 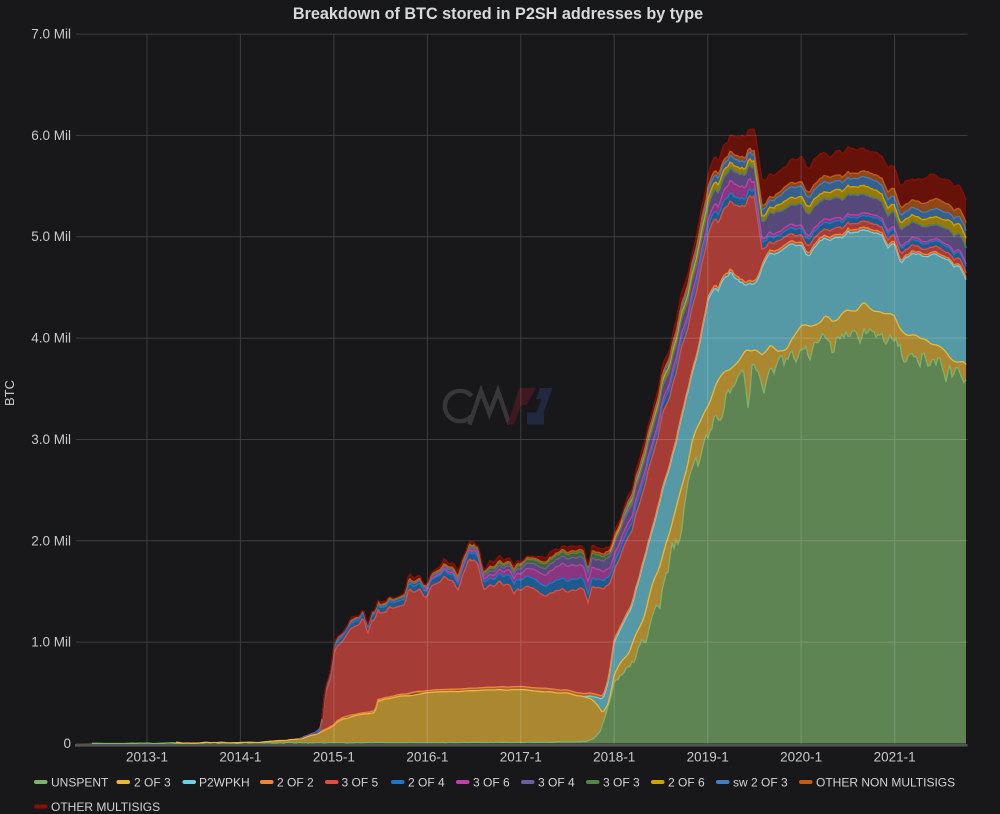 I want to click on svg-text: 2013-1, so click(x=147, y=757).